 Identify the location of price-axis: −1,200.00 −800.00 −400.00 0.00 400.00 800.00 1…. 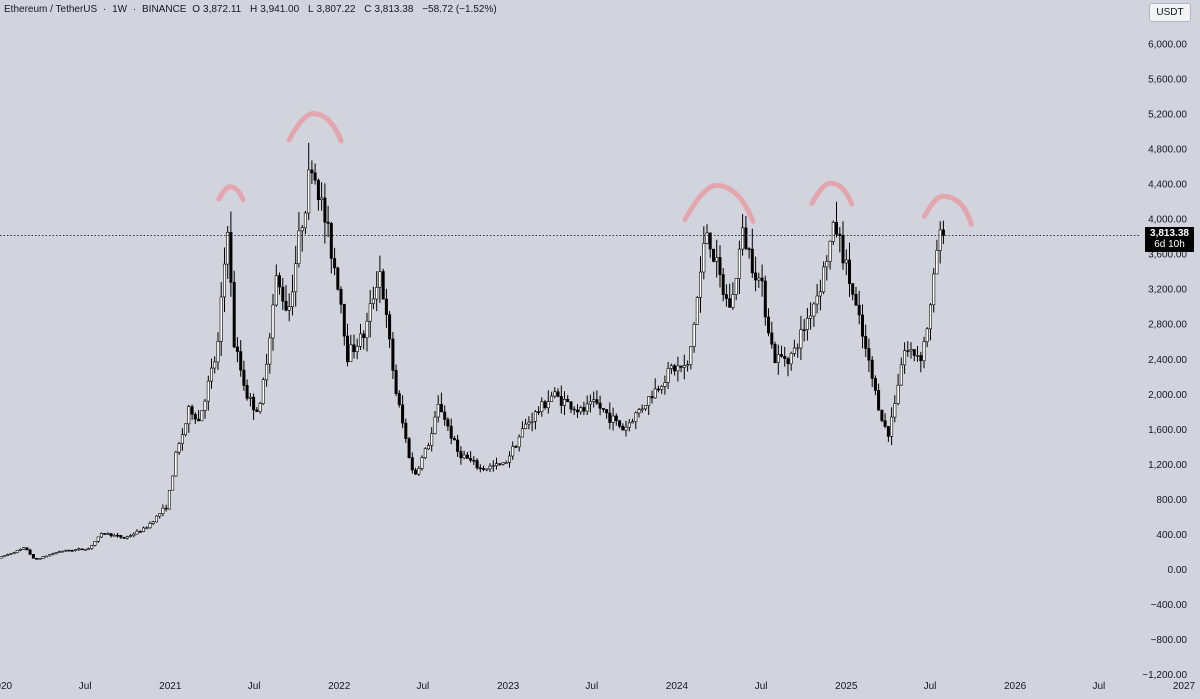
(1164, 360).